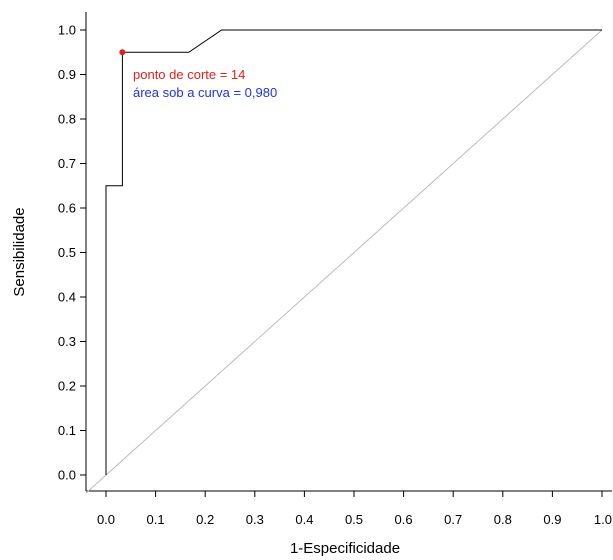 The height and width of the screenshot is (560, 613). What do you see at coordinates (67, 208) in the screenshot?
I see `y-tick-label: 0.6` at bounding box center [67, 208].